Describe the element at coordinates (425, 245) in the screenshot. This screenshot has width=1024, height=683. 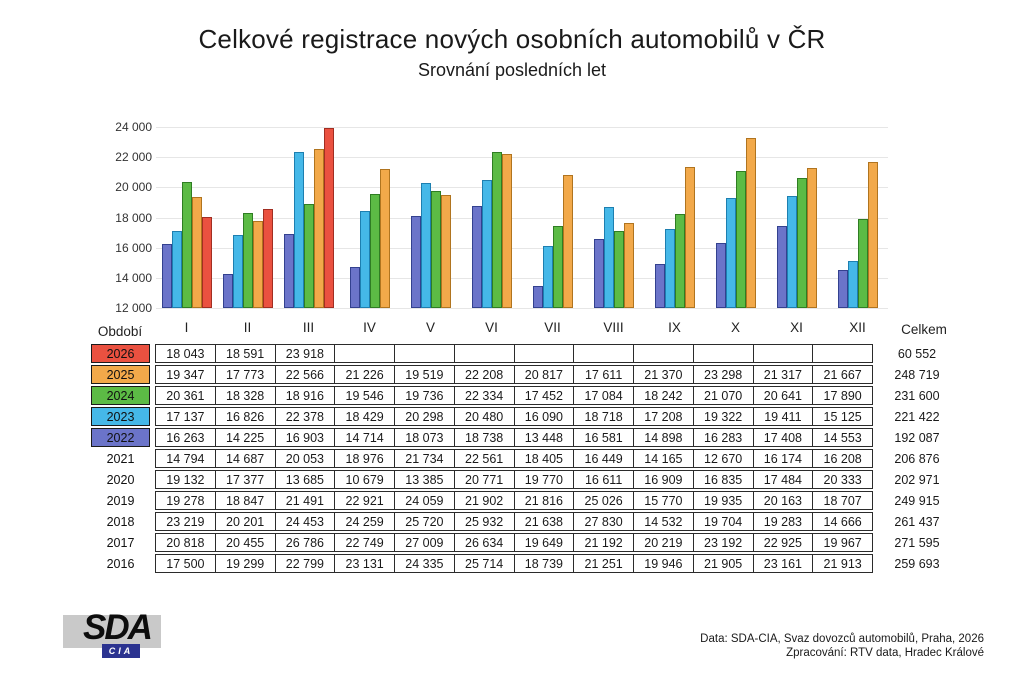
I see `bar-2023-V` at that location.